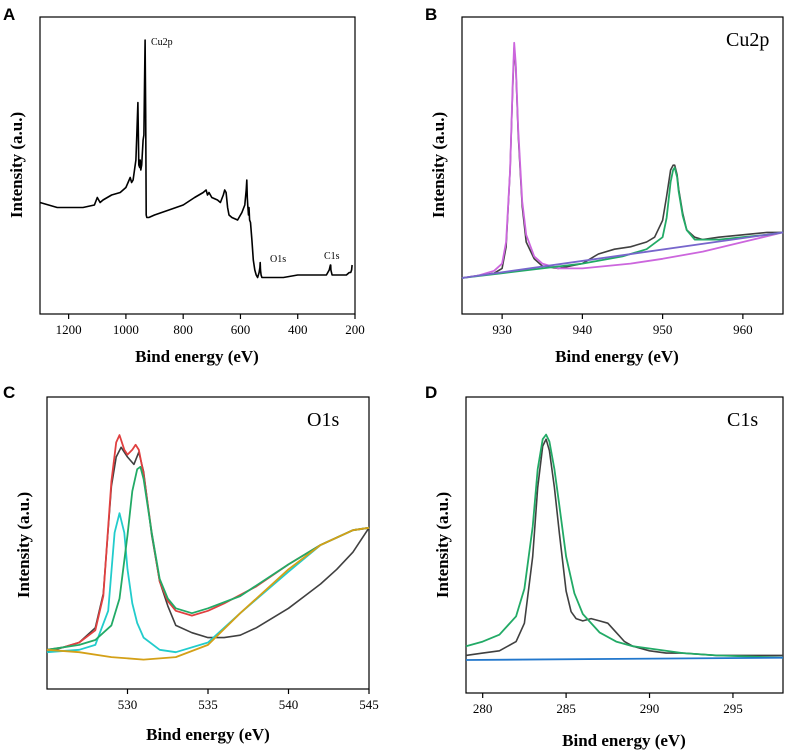 This screenshot has height=753, width=789. Describe the element at coordinates (16, 165) in the screenshot. I see `panel-a-ylabel: Intensity (a.u.)` at that location.